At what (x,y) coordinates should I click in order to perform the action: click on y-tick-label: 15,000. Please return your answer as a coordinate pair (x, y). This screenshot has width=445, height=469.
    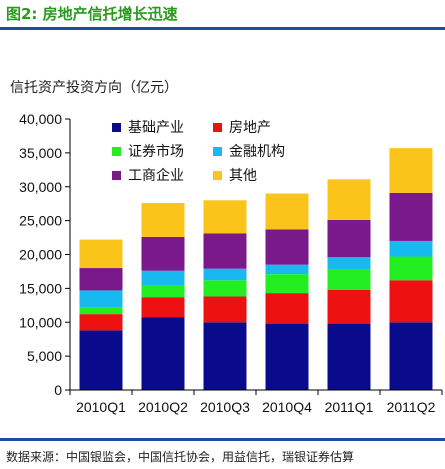
    Looking at the image, I should click on (40, 288).